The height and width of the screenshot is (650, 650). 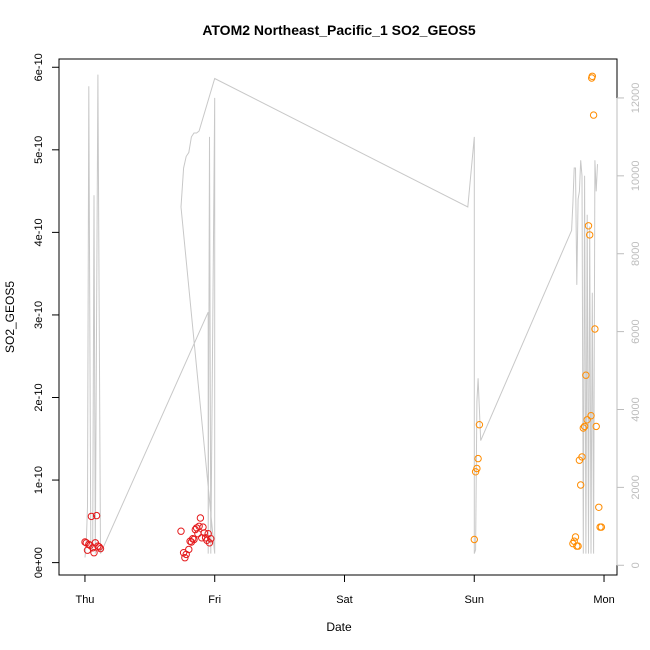 I want to click on x-tick-label: Sun, so click(x=474, y=600).